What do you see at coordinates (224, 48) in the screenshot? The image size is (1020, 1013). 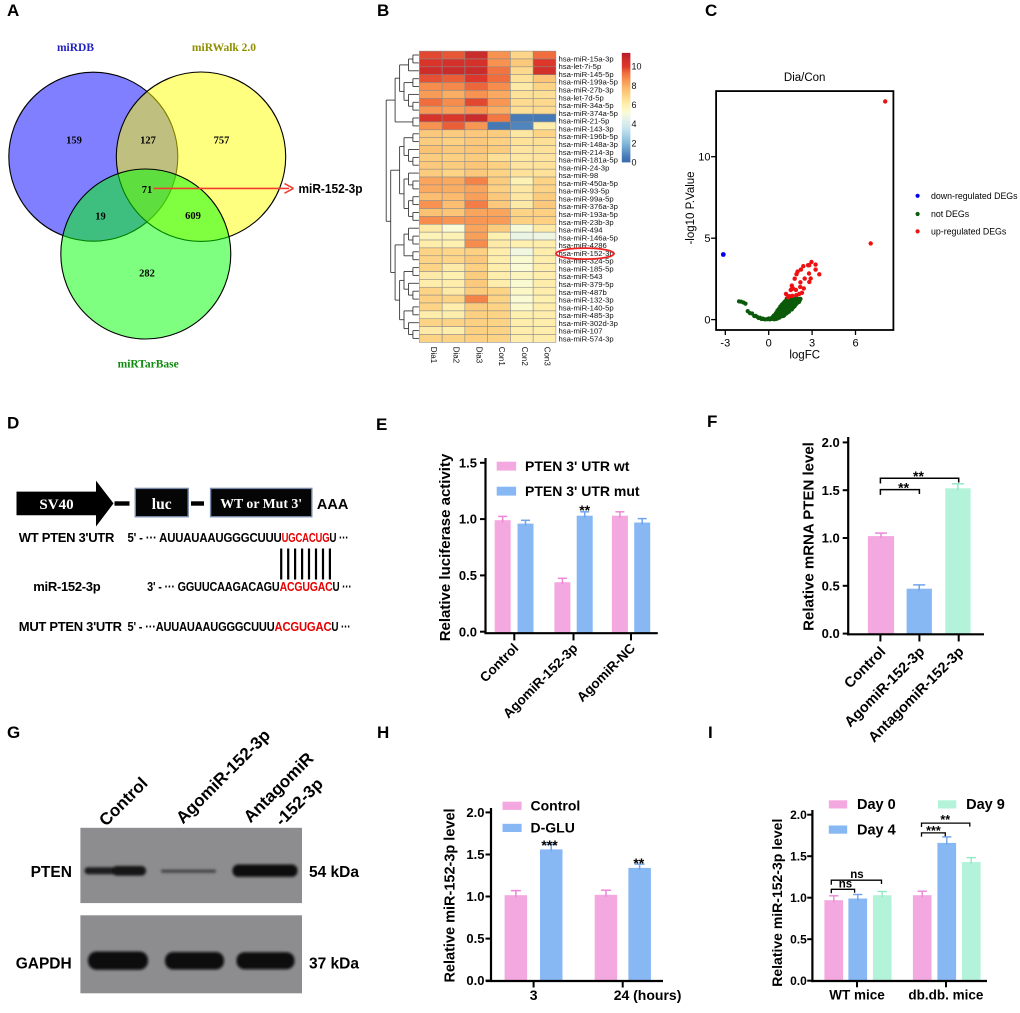 I see `svg-text: miRWalk 2.0` at bounding box center [224, 48].